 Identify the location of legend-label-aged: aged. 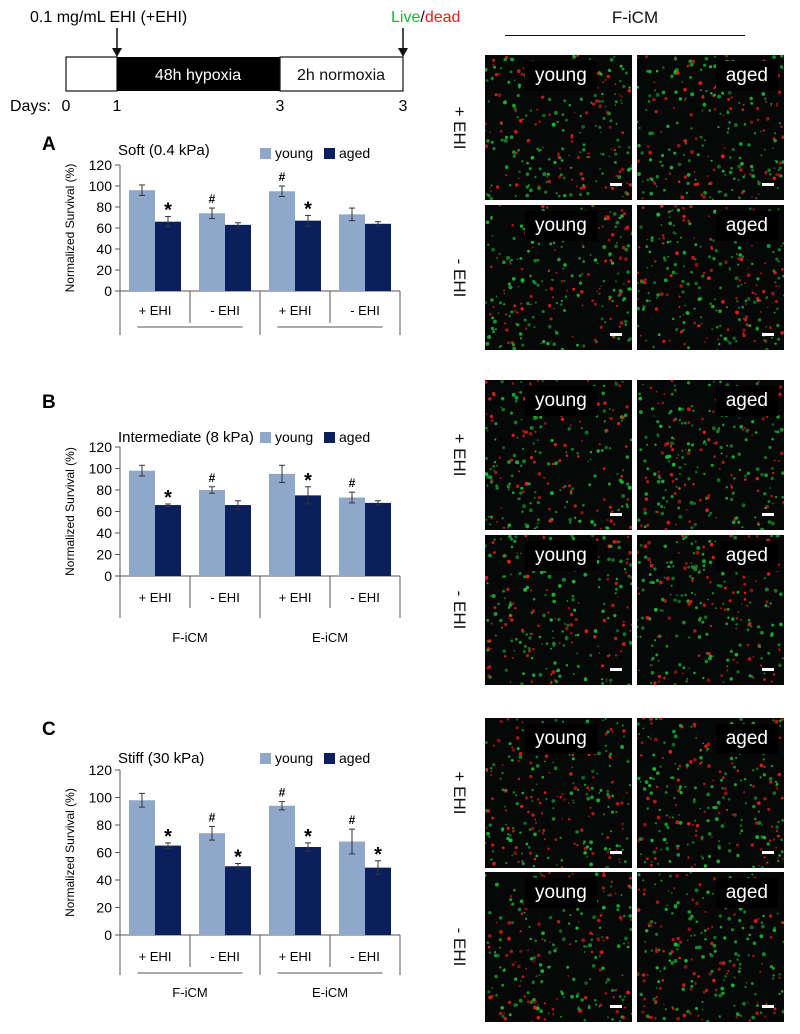
(354, 758).